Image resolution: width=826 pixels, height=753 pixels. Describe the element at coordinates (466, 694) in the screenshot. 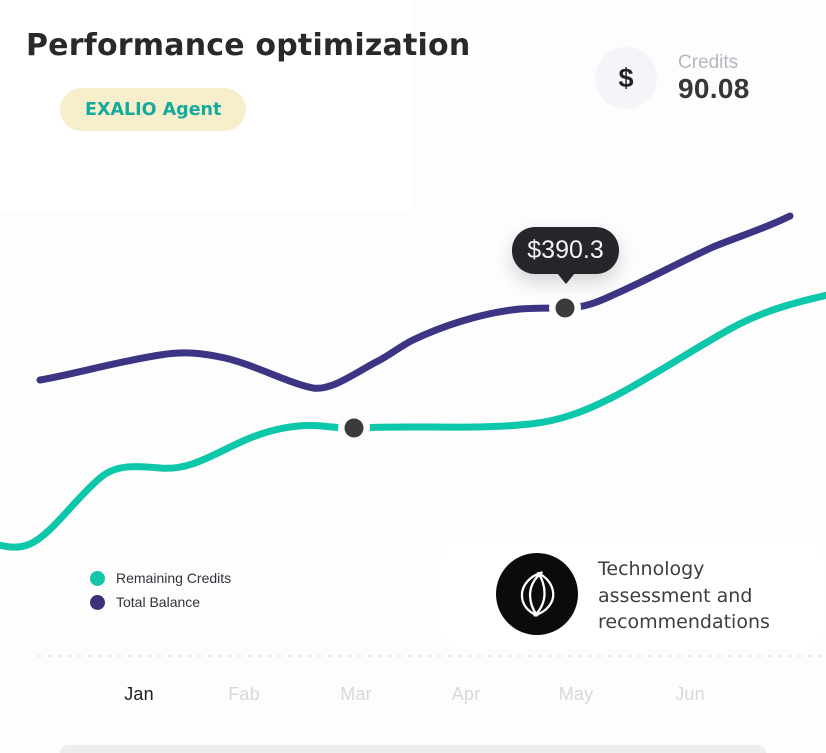

I see `x-axis-label-apr: Apr` at that location.